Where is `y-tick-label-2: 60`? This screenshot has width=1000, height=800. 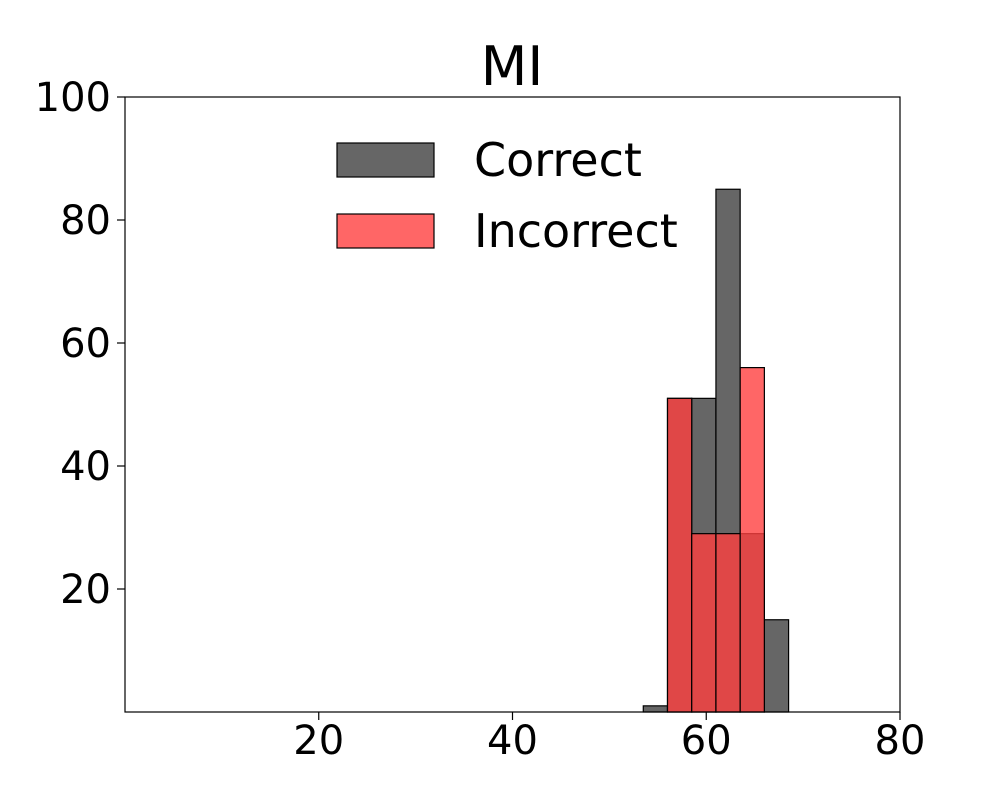 y-tick-label-2: 60 is located at coordinates (85, 344).